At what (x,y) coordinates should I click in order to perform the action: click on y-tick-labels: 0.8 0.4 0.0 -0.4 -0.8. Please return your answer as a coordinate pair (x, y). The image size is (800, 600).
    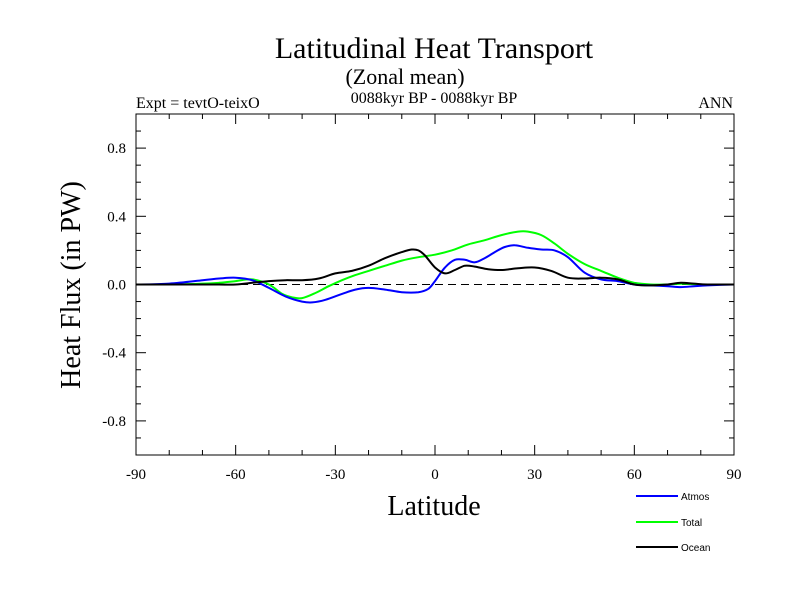
    Looking at the image, I should click on (114, 285).